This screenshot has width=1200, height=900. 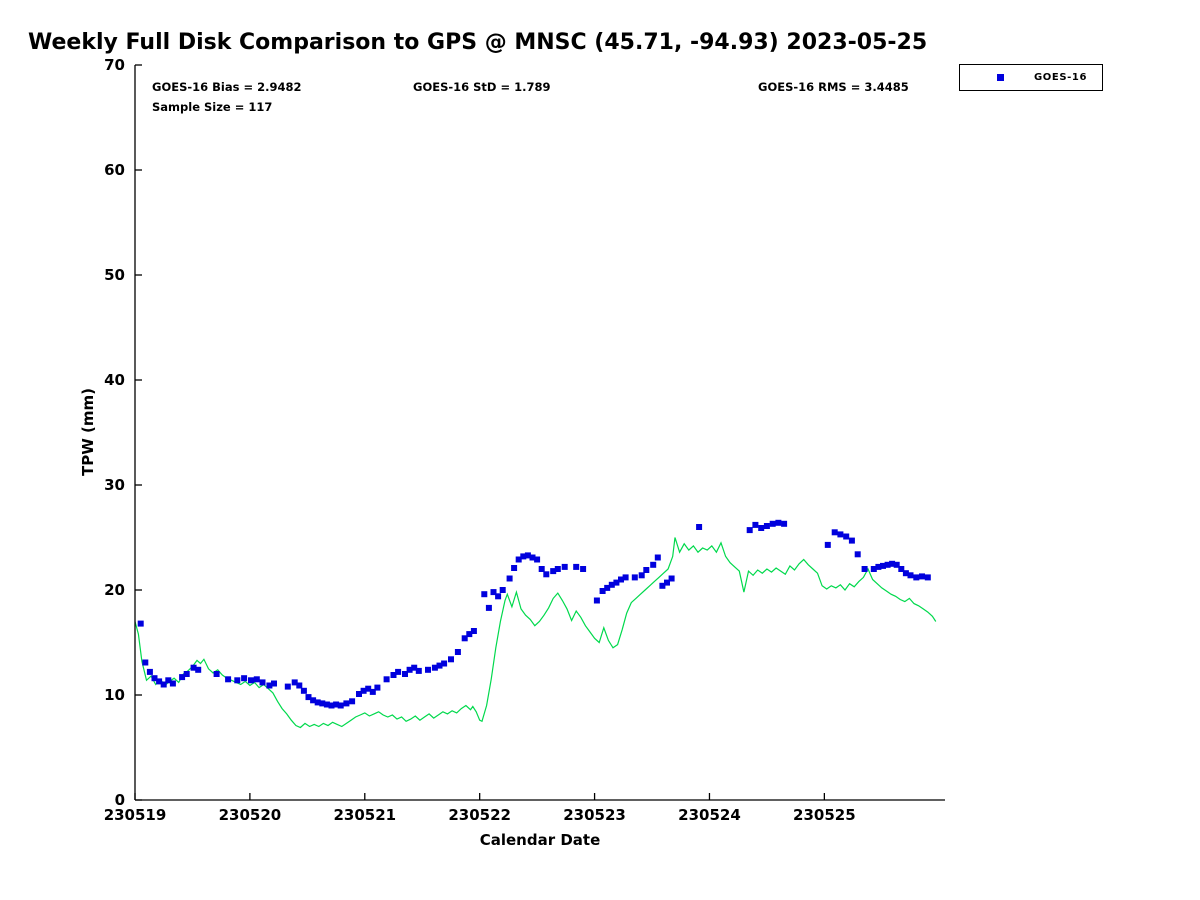 What do you see at coordinates (88, 432) in the screenshot?
I see `y-axis-label: TPW (mm)` at bounding box center [88, 432].